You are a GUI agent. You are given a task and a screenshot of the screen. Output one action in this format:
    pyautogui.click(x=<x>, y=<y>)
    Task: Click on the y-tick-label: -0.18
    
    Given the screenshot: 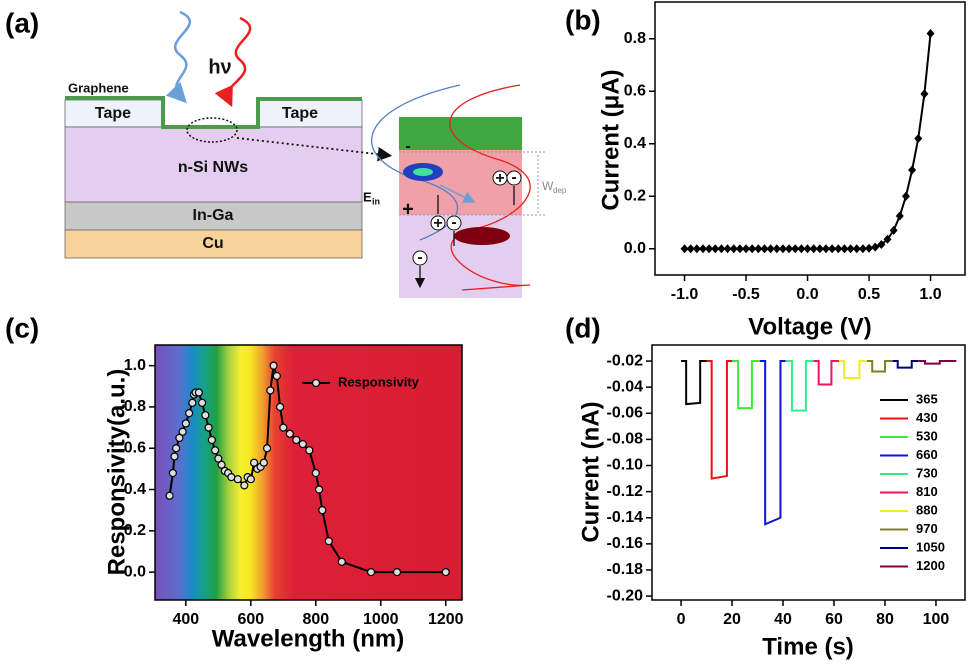 What is the action you would take?
    pyautogui.click(x=625, y=569)
    